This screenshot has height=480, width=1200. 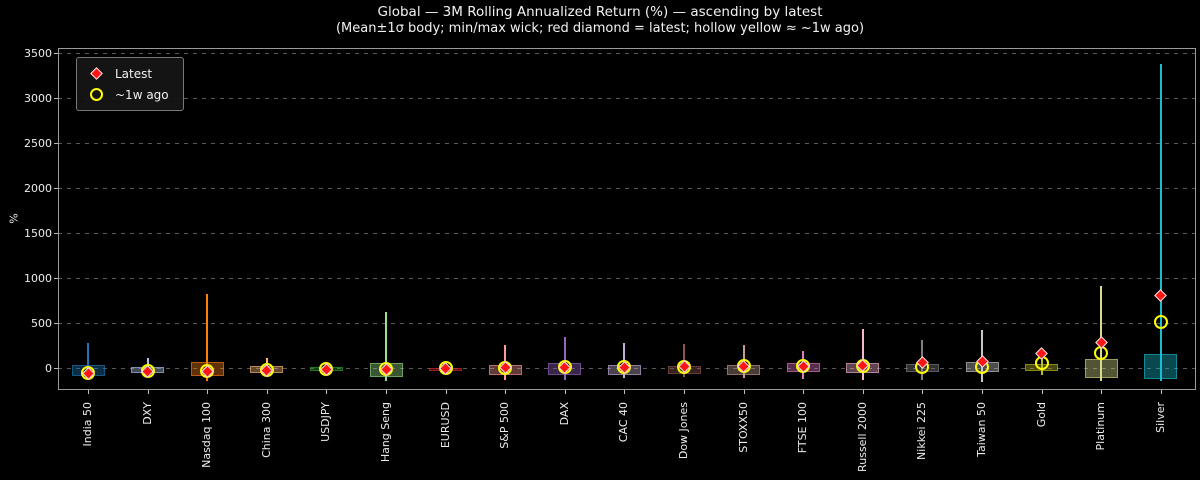 I want to click on x-tick-mark-gold, so click(x=1042, y=392).